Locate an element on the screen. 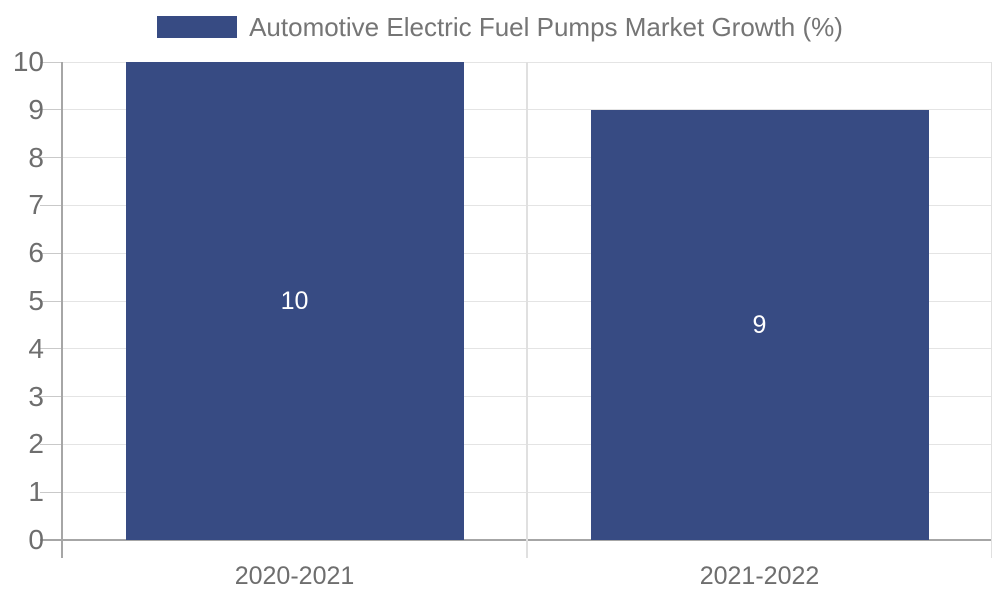 The height and width of the screenshot is (600, 1000). y-axis-label: 5 is located at coordinates (36, 300).